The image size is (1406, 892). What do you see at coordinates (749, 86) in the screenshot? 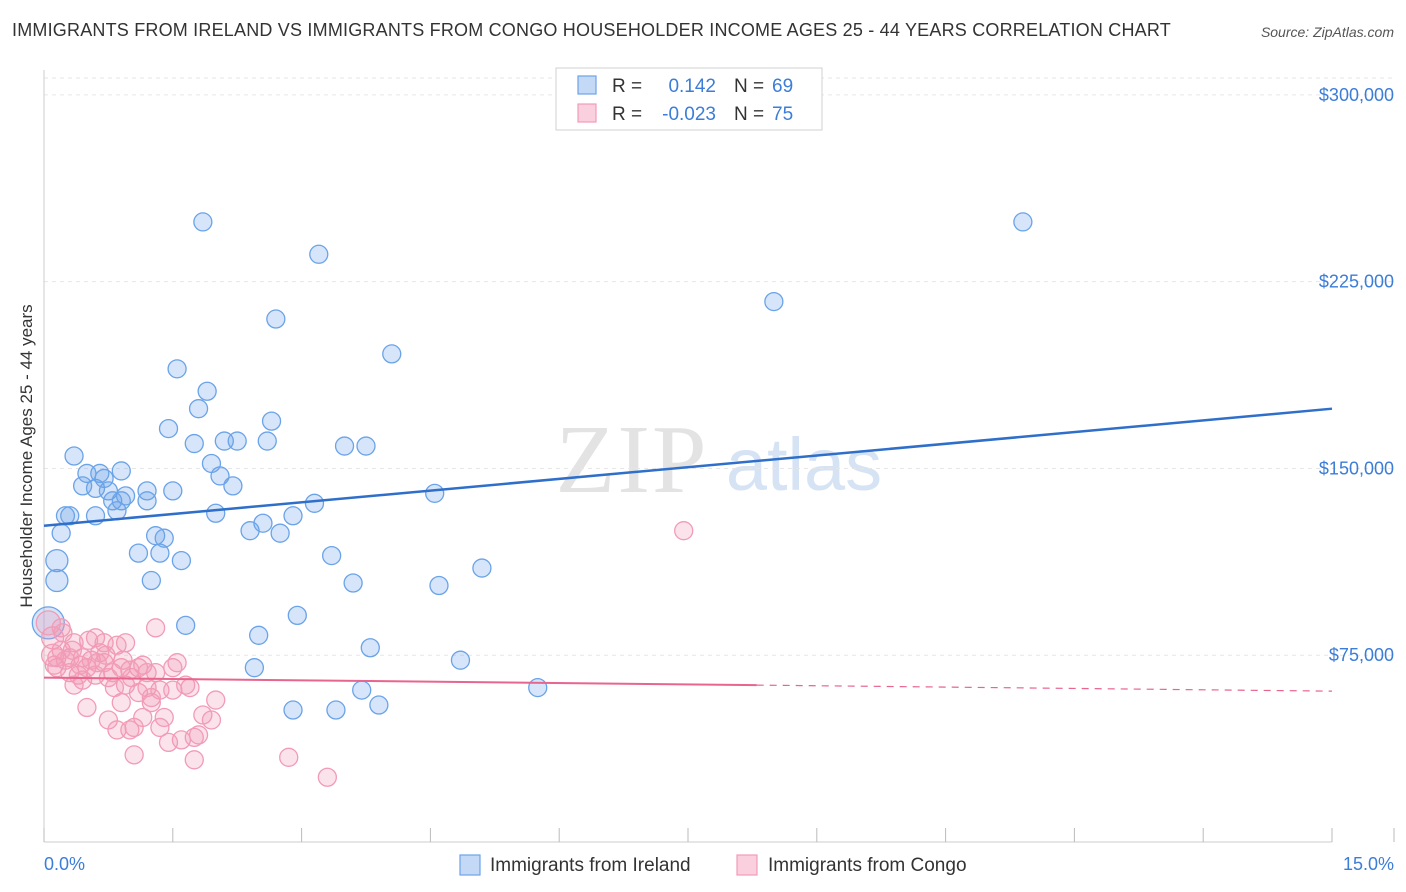
I see `legend-n-label-ireland: N =` at bounding box center [749, 86].